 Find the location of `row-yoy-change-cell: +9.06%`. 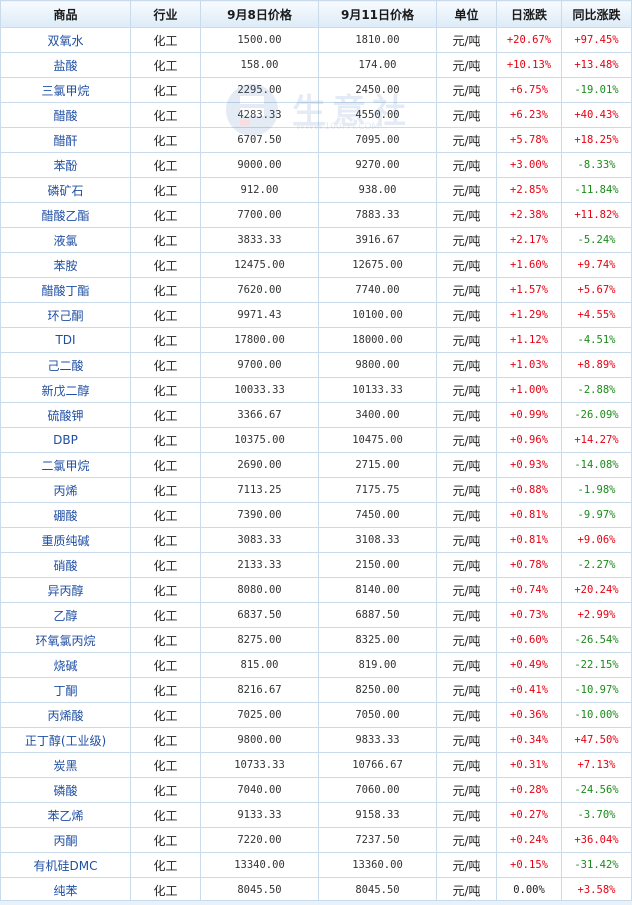

row-yoy-change-cell: +9.06% is located at coordinates (596, 540).